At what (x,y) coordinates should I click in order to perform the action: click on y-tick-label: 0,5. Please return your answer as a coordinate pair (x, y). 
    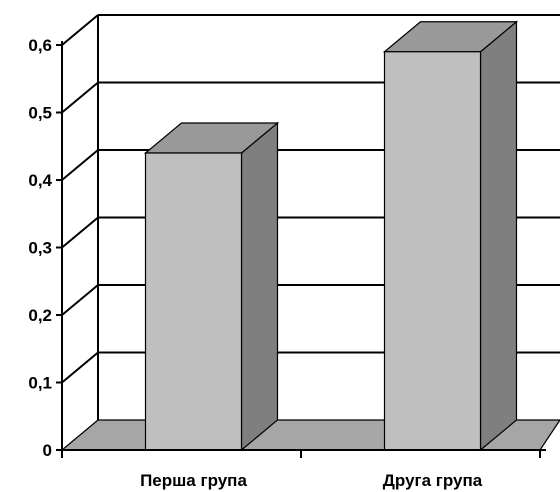
    Looking at the image, I should click on (40, 113).